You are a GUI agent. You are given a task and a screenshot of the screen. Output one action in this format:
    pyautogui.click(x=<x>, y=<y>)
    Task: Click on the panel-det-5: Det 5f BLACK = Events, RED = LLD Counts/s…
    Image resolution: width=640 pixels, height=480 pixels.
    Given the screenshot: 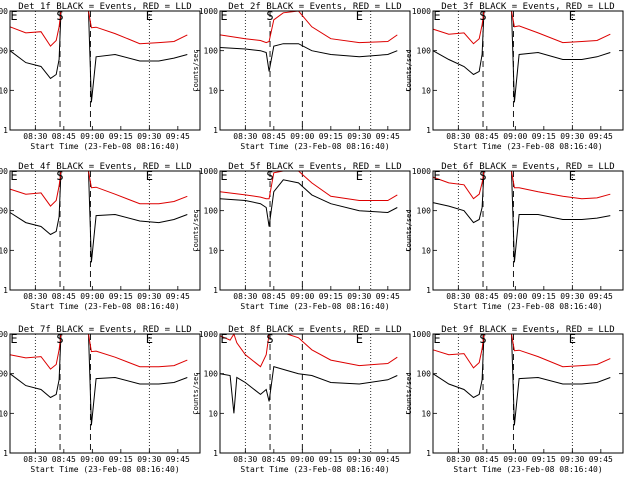 What is the action you would take?
    pyautogui.click(x=301, y=236)
    